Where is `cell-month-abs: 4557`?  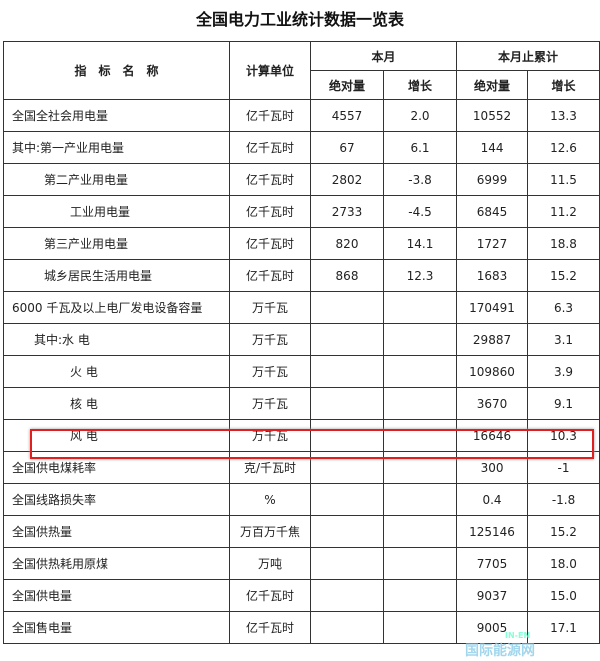
cell-month-abs: 4557 is located at coordinates (347, 115).